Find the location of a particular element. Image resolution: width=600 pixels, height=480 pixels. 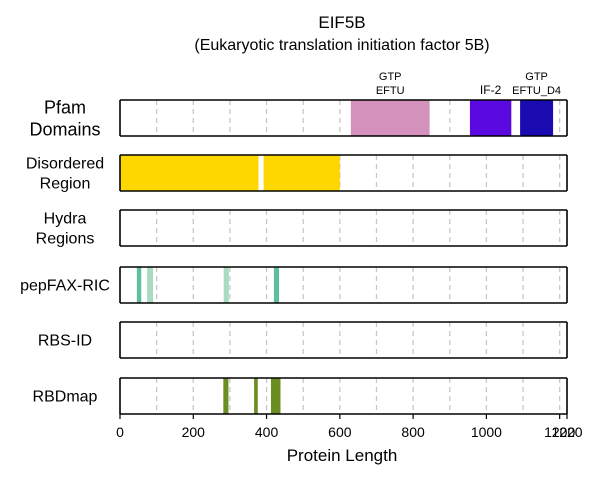

segment-label: EFTU_D4 is located at coordinates (536, 91).